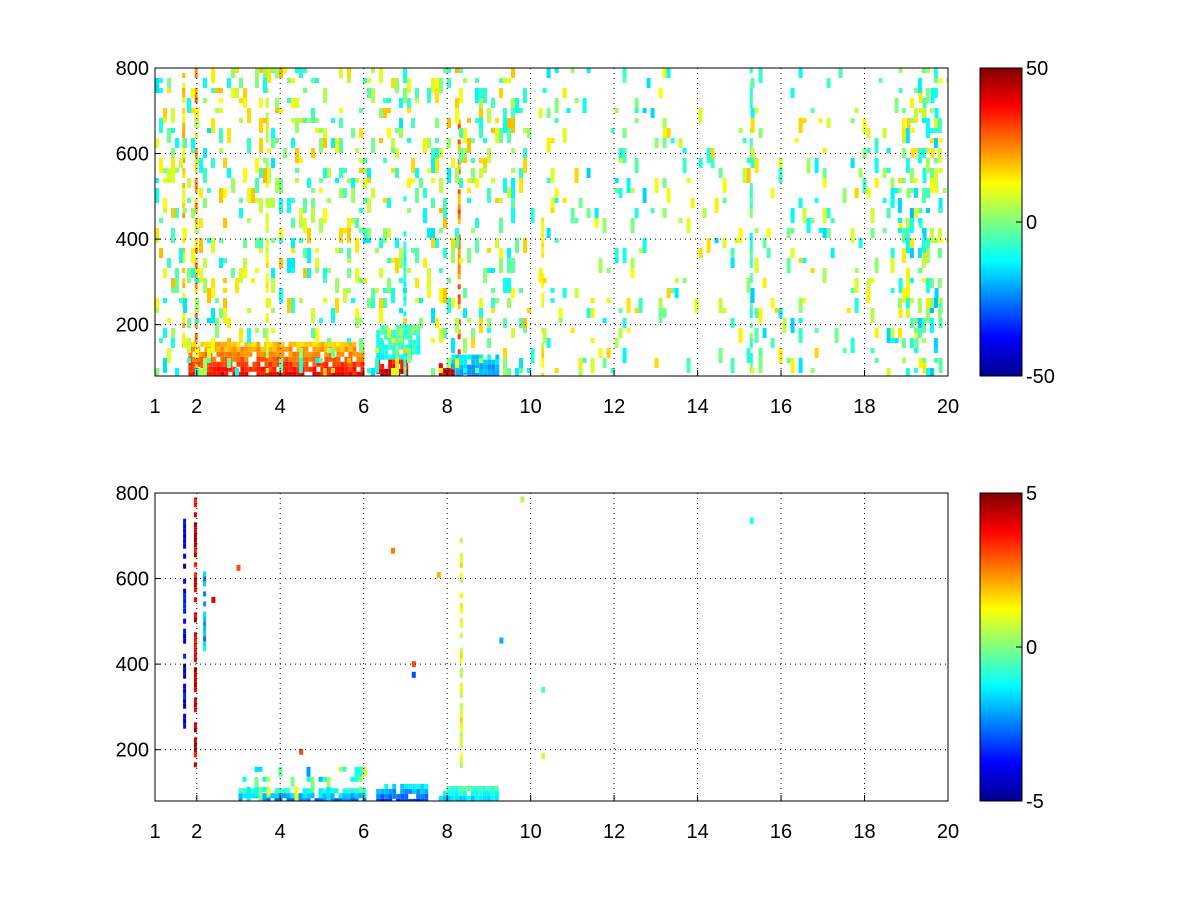 The height and width of the screenshot is (900, 1200). What do you see at coordinates (280, 407) in the screenshot?
I see `x-tick-label: 4` at bounding box center [280, 407].